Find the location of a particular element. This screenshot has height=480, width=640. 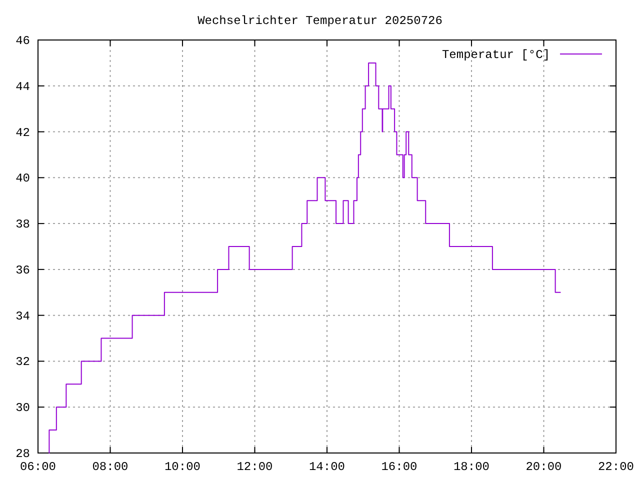

x-tick-label: 22:00 is located at coordinates (616, 467).